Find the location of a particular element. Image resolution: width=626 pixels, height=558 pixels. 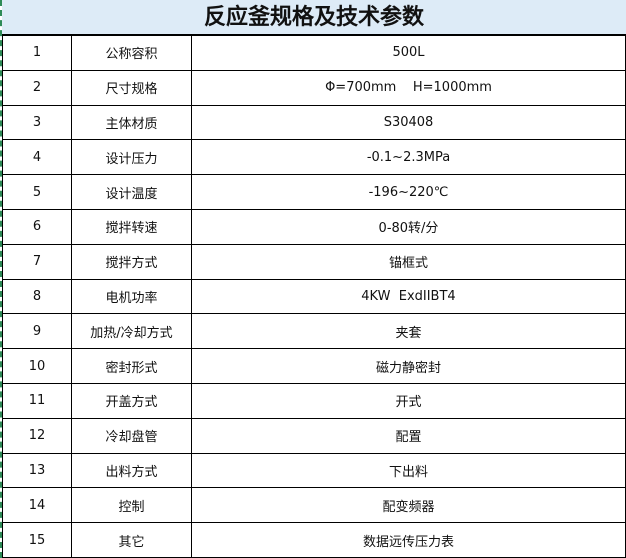

row-number: 3 is located at coordinates (37, 122).